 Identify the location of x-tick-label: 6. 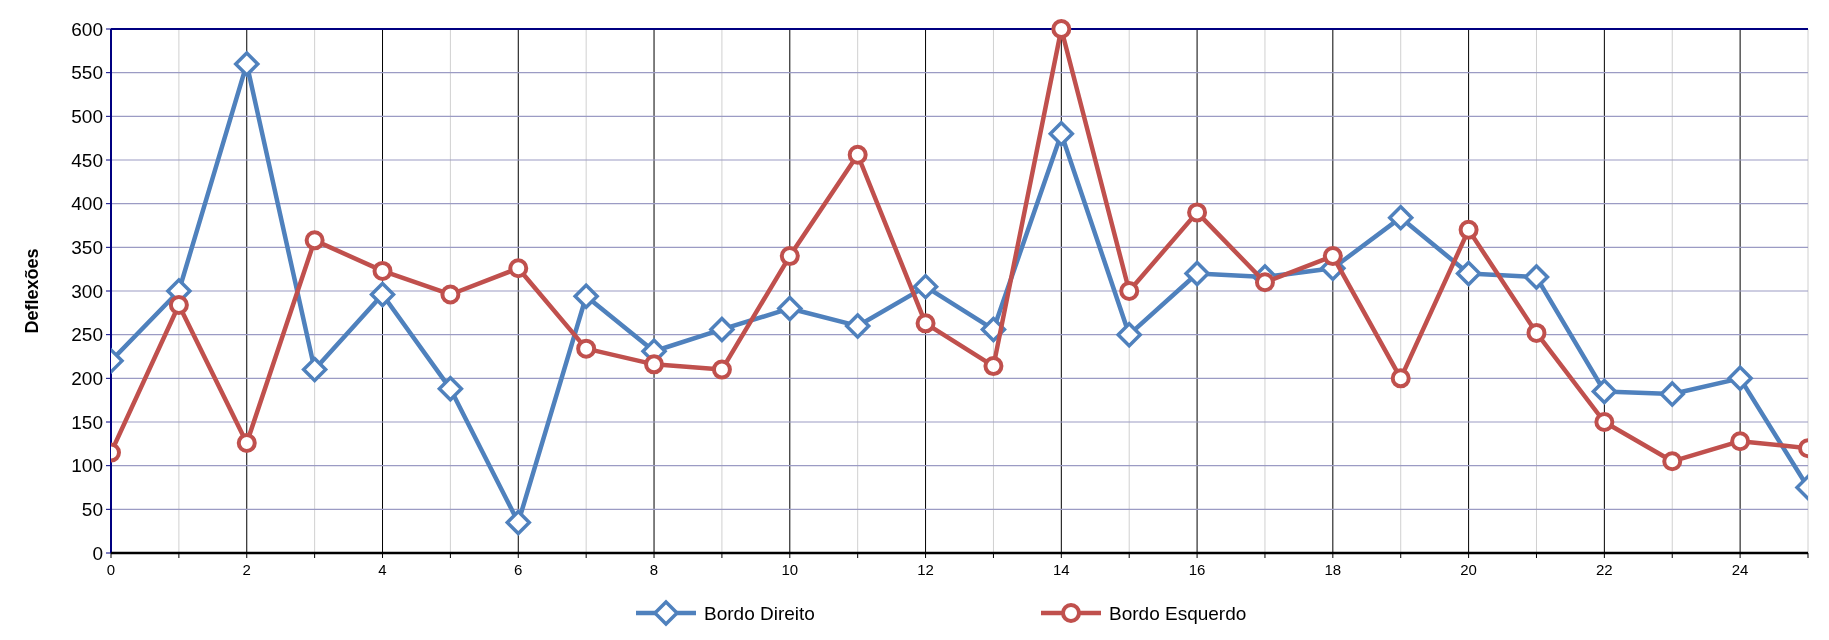
(518, 569).